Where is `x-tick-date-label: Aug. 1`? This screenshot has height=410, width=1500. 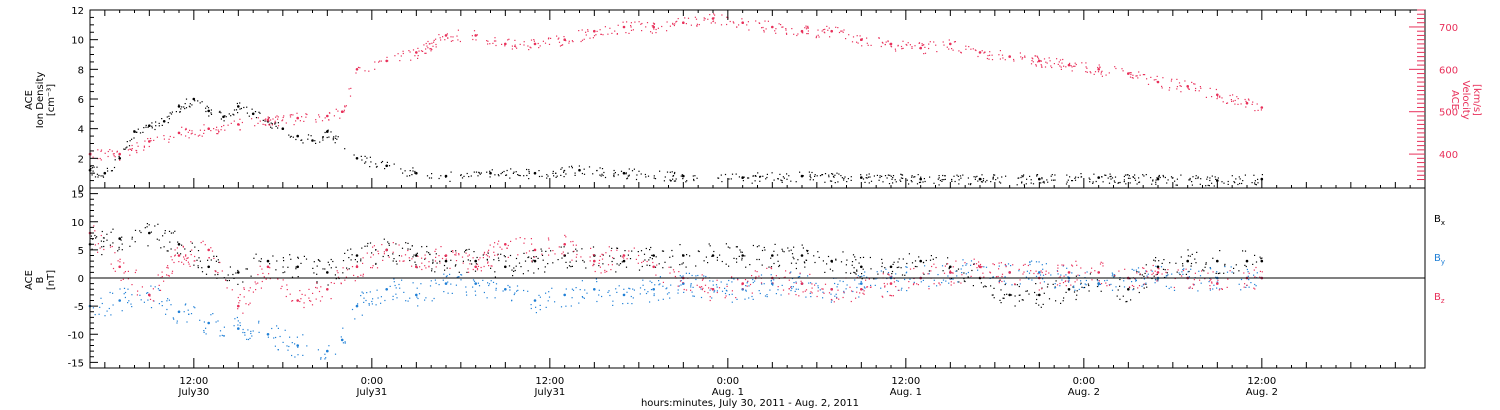 x-tick-date-label: Aug. 1 is located at coordinates (906, 392).